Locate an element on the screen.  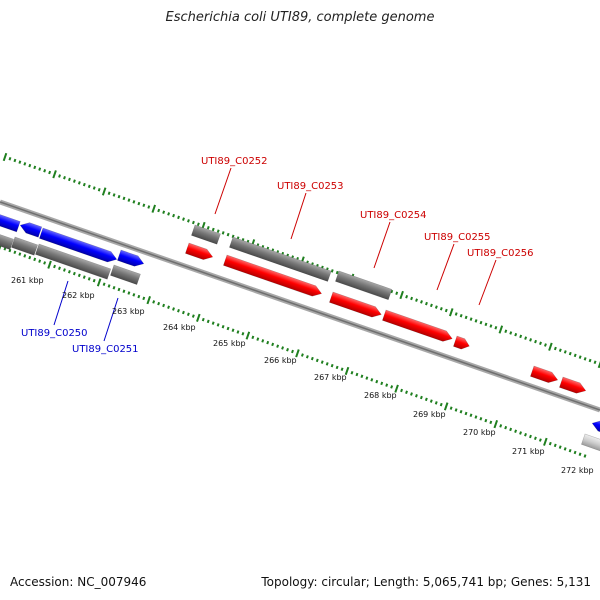
position-label: 261 kbp is located at coordinates (27, 280).